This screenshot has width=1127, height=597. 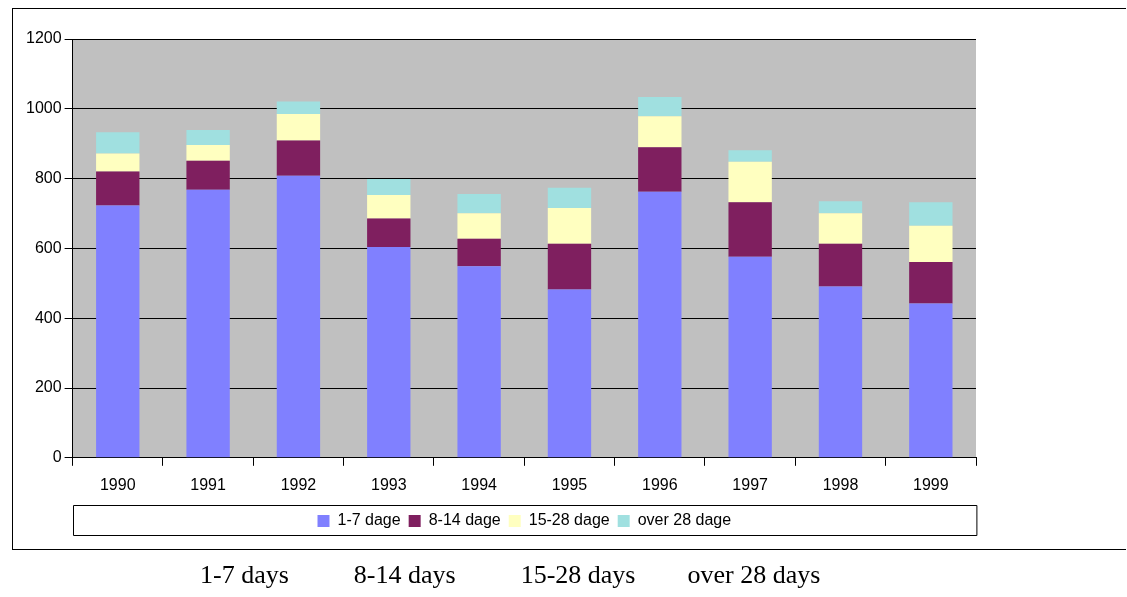 What do you see at coordinates (931, 484) in the screenshot?
I see `x-tick-label: 1999` at bounding box center [931, 484].